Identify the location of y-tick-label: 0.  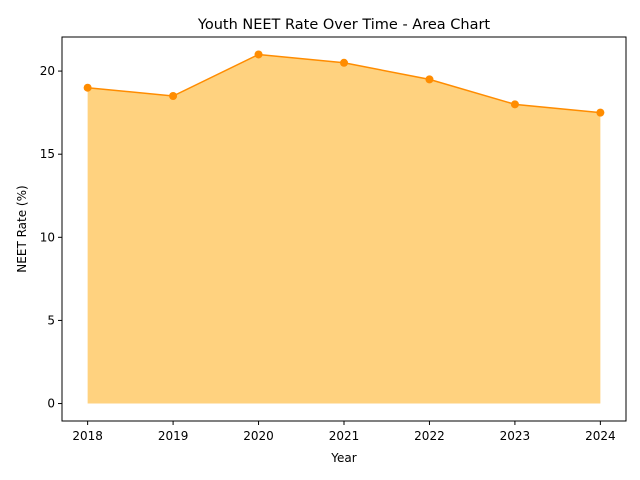
(51, 404).